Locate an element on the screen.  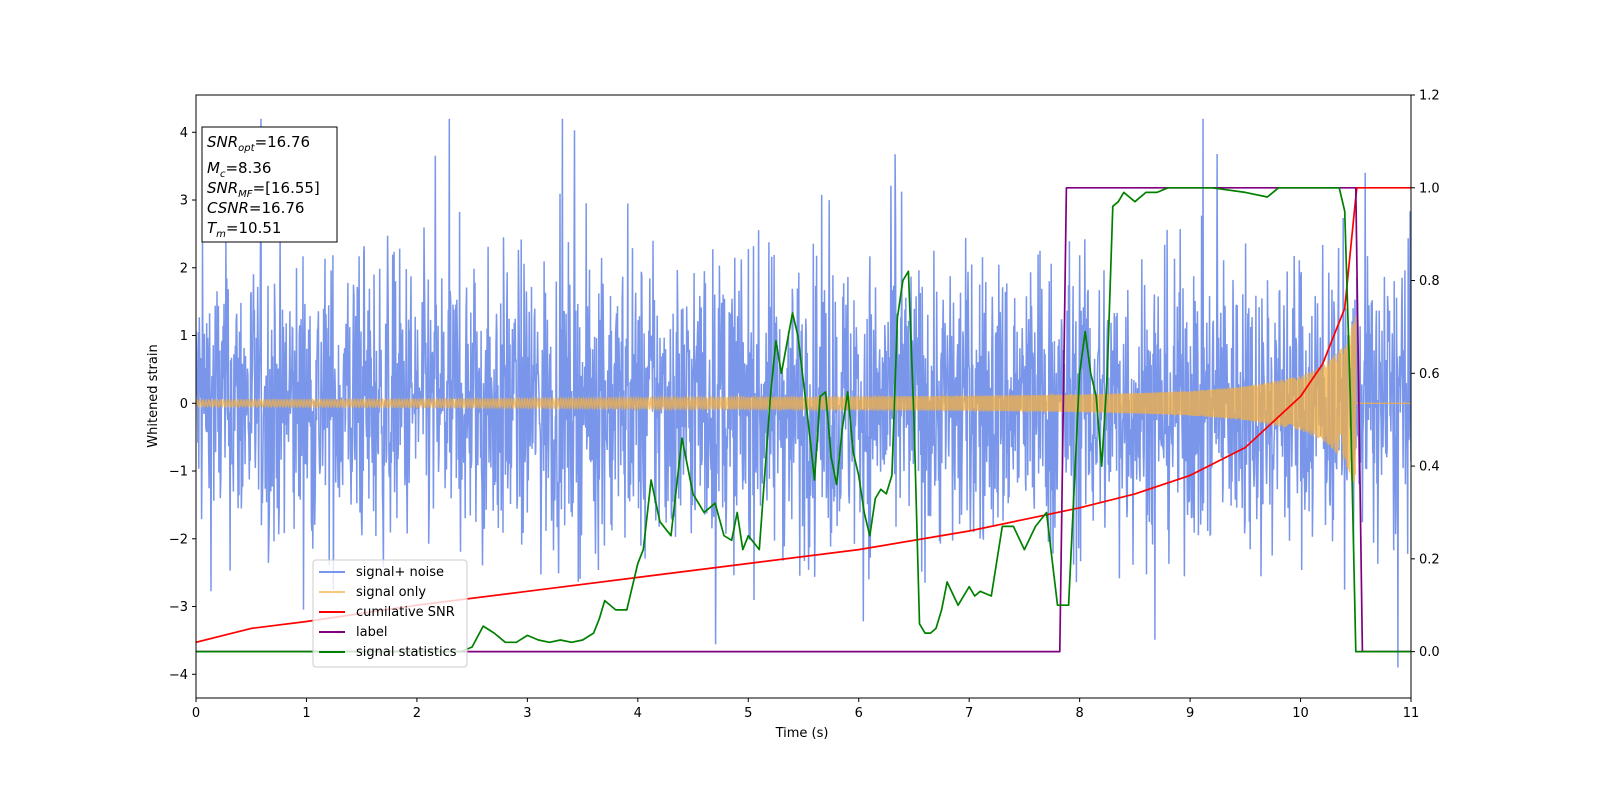
annotation-csnr: CSNR=16.76 is located at coordinates (255, 208).